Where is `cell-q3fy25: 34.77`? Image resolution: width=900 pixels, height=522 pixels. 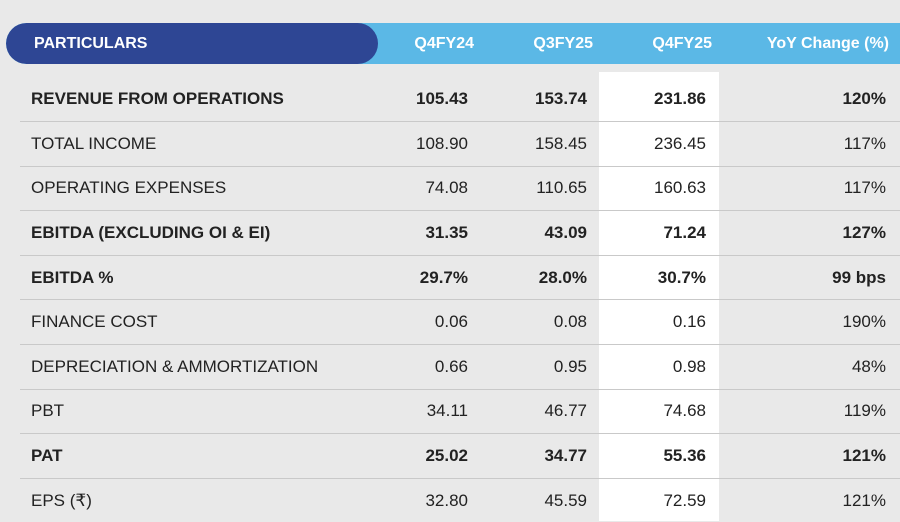
cell-q3fy25: 34.77 is located at coordinates (565, 455).